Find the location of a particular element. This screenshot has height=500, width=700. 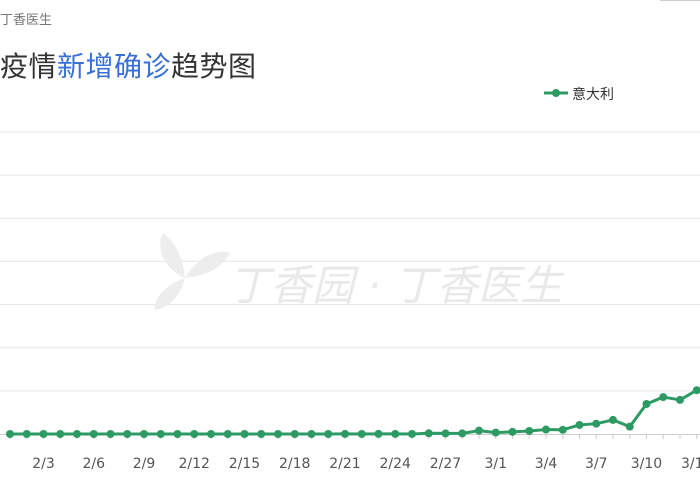

x-tick-label: 2/6 is located at coordinates (93, 464).